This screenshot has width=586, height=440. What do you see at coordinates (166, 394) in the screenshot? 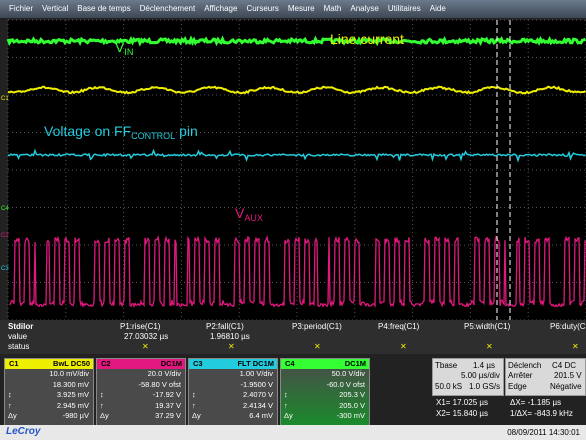
I see `channel-value: -17.92 V` at bounding box center [166, 394].